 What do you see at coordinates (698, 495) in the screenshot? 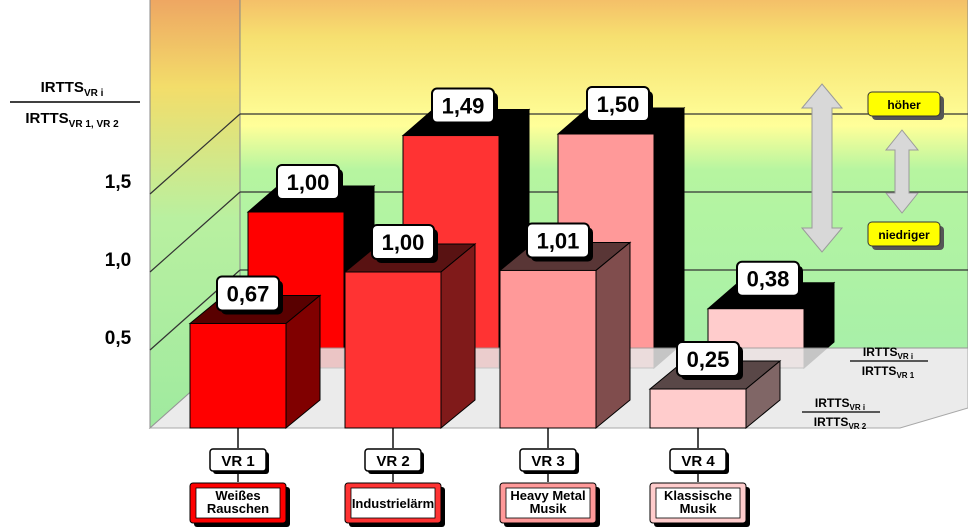
I see `category-name: Klassische` at bounding box center [698, 495].